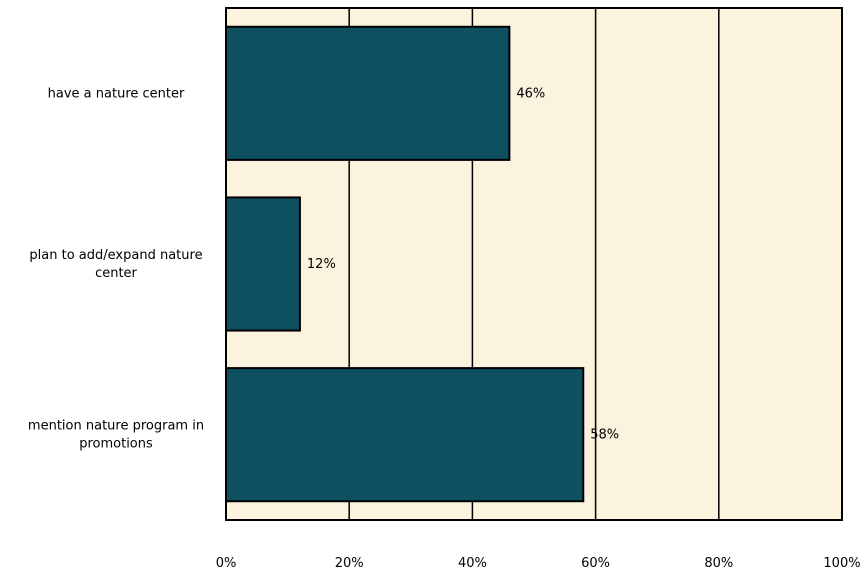 The height and width of the screenshot is (575, 867). What do you see at coordinates (116, 273) in the screenshot?
I see `category-label-line: center` at bounding box center [116, 273].